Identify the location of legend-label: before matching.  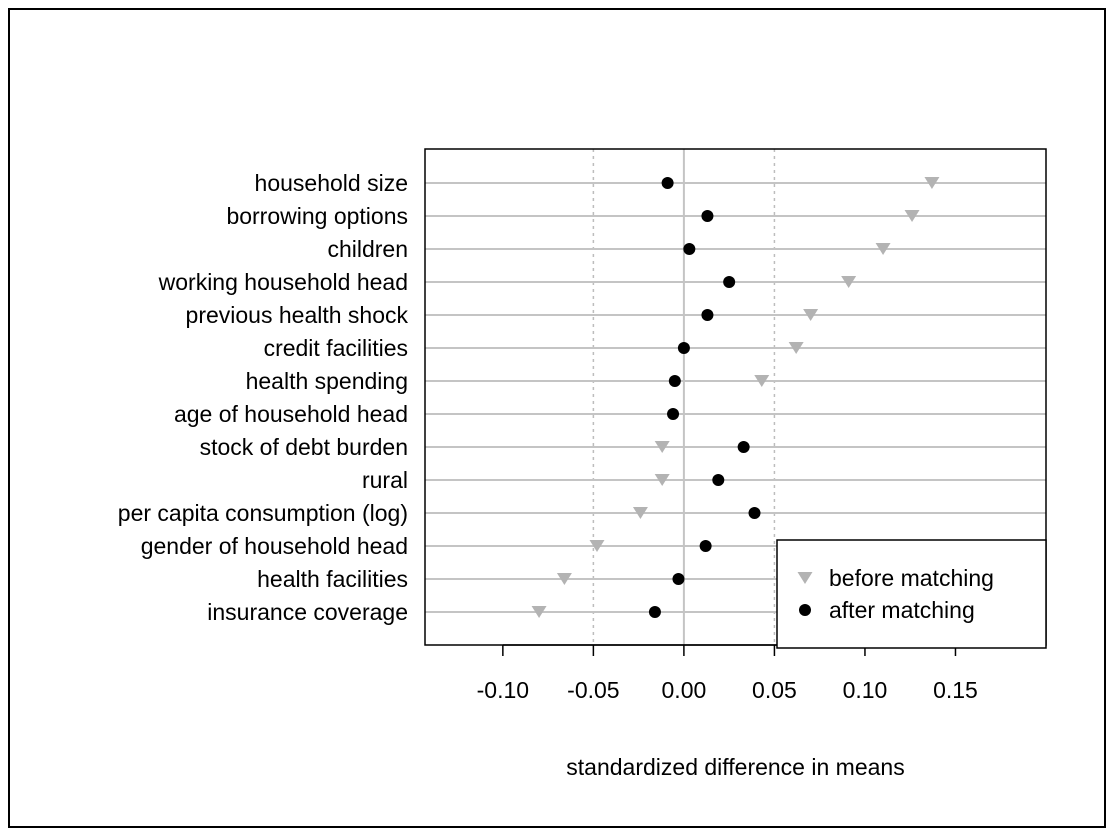
(911, 578).